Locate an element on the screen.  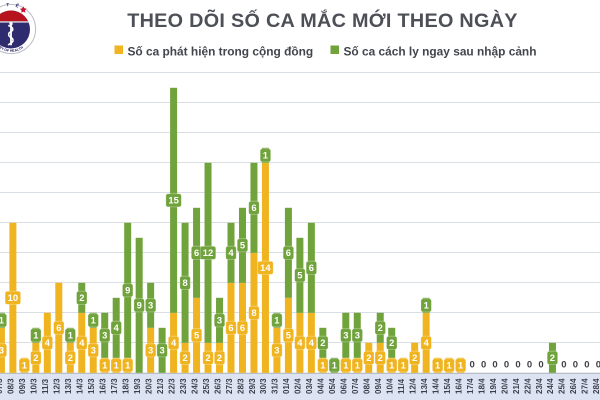
svg-text: 17/4 is located at coordinates (470, 386).